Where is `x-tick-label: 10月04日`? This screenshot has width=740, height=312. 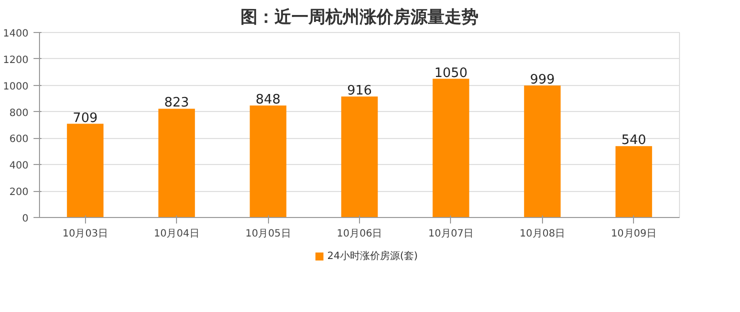
x-tick-label: 10月04日 is located at coordinates (177, 234).